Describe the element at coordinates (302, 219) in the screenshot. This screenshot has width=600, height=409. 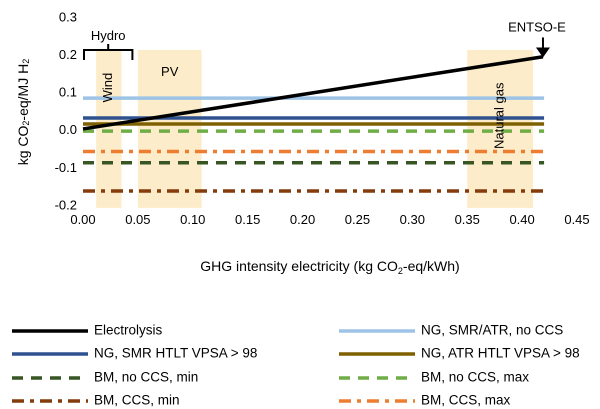
I see `x-tick-label: 0.20` at that location.